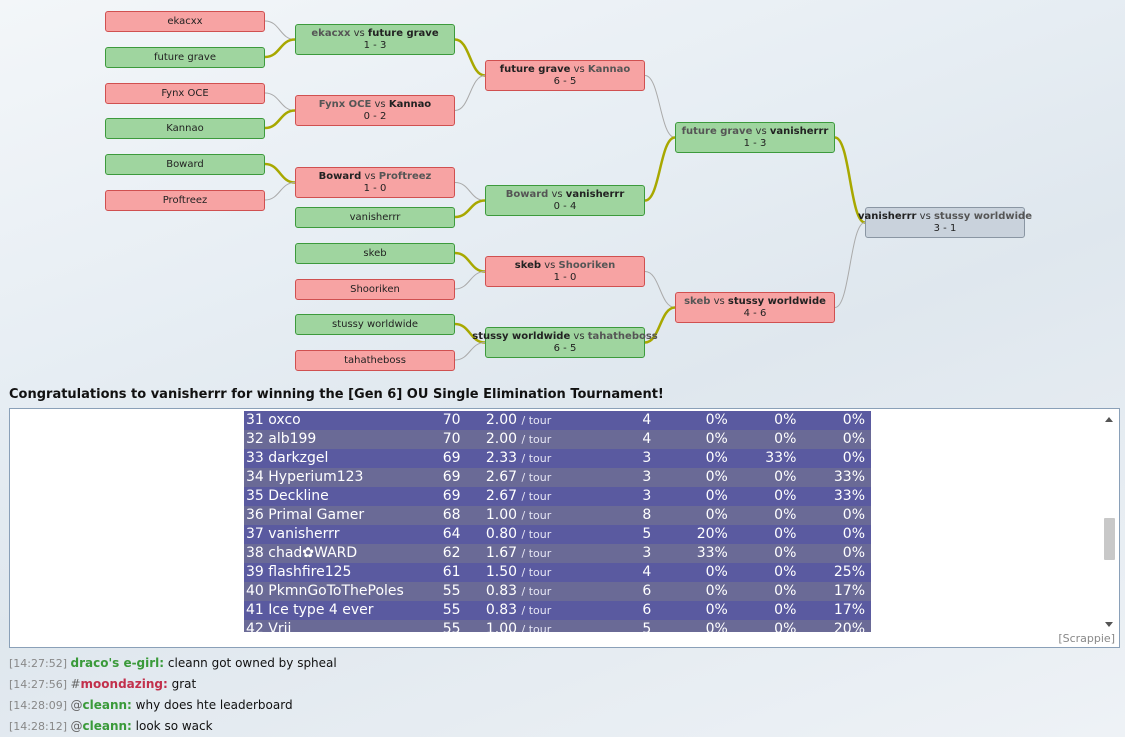 The height and width of the screenshot is (737, 1125). Describe the element at coordinates (117, 663) in the screenshot. I see `chat-username: draco's e-girl:` at that location.